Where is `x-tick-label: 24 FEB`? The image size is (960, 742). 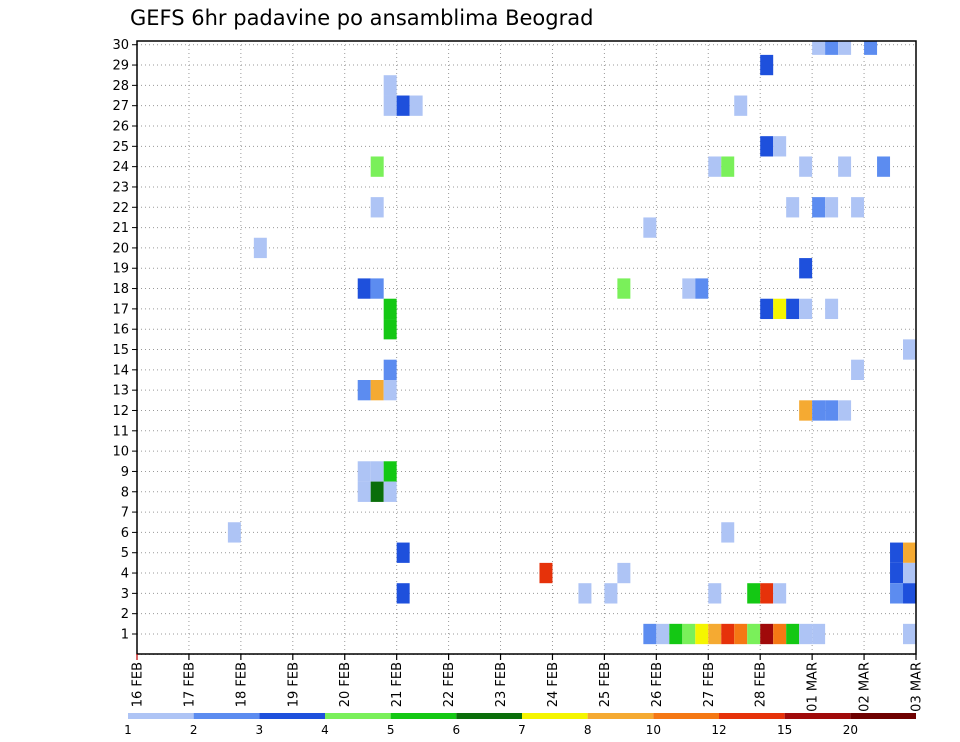 x-tick-label: 24 FEB is located at coordinates (553, 684).